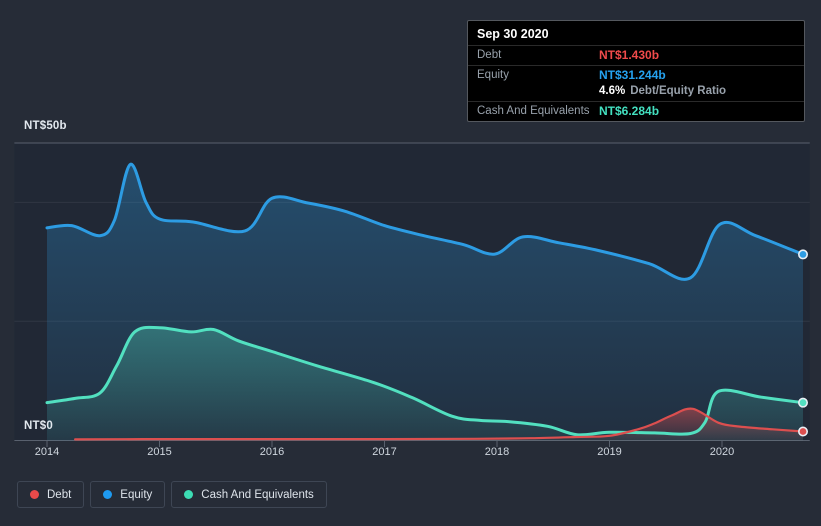 The height and width of the screenshot is (526, 821). What do you see at coordinates (384, 452) in the screenshot?
I see `x-axis-tick-label: 2017` at bounding box center [384, 452].